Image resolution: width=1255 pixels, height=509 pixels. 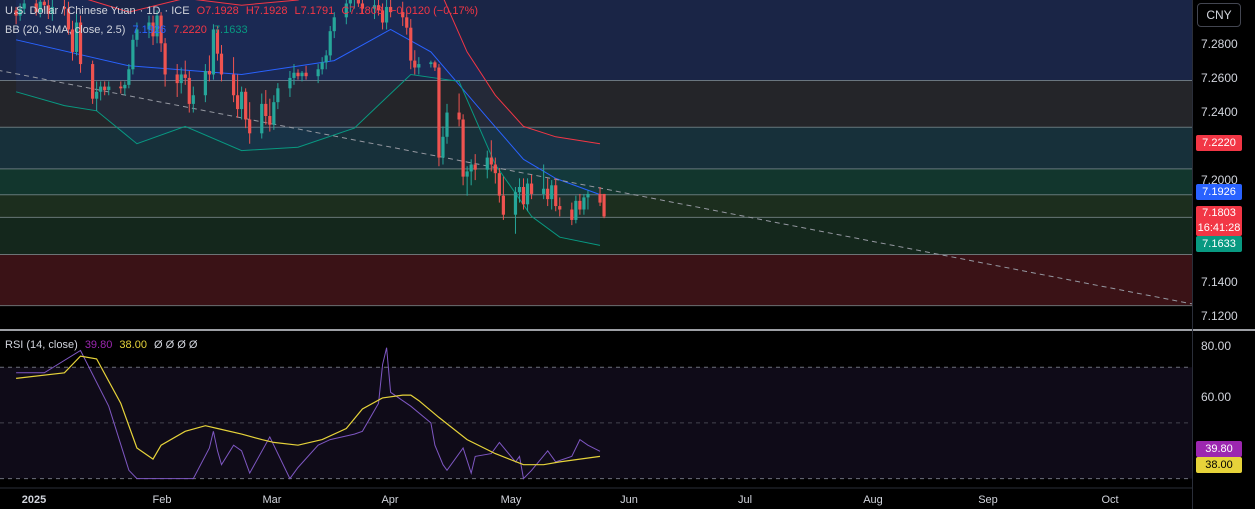 I want to click on symbol-interval: 1D, so click(x=153, y=11).